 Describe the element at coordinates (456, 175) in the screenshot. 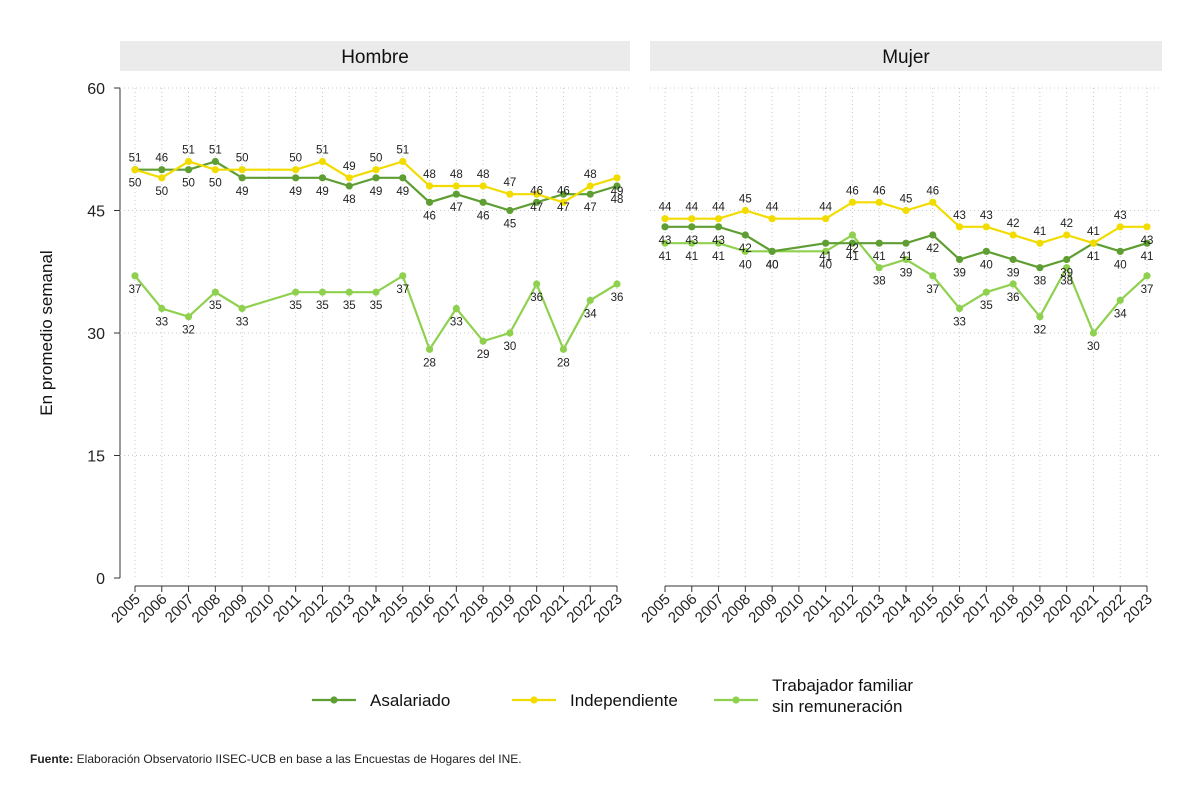

I see `data-label: 48` at that location.